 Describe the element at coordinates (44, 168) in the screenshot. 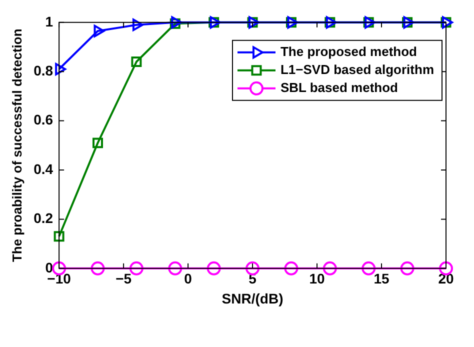

I see `y-tick-label: 0.4` at that location.